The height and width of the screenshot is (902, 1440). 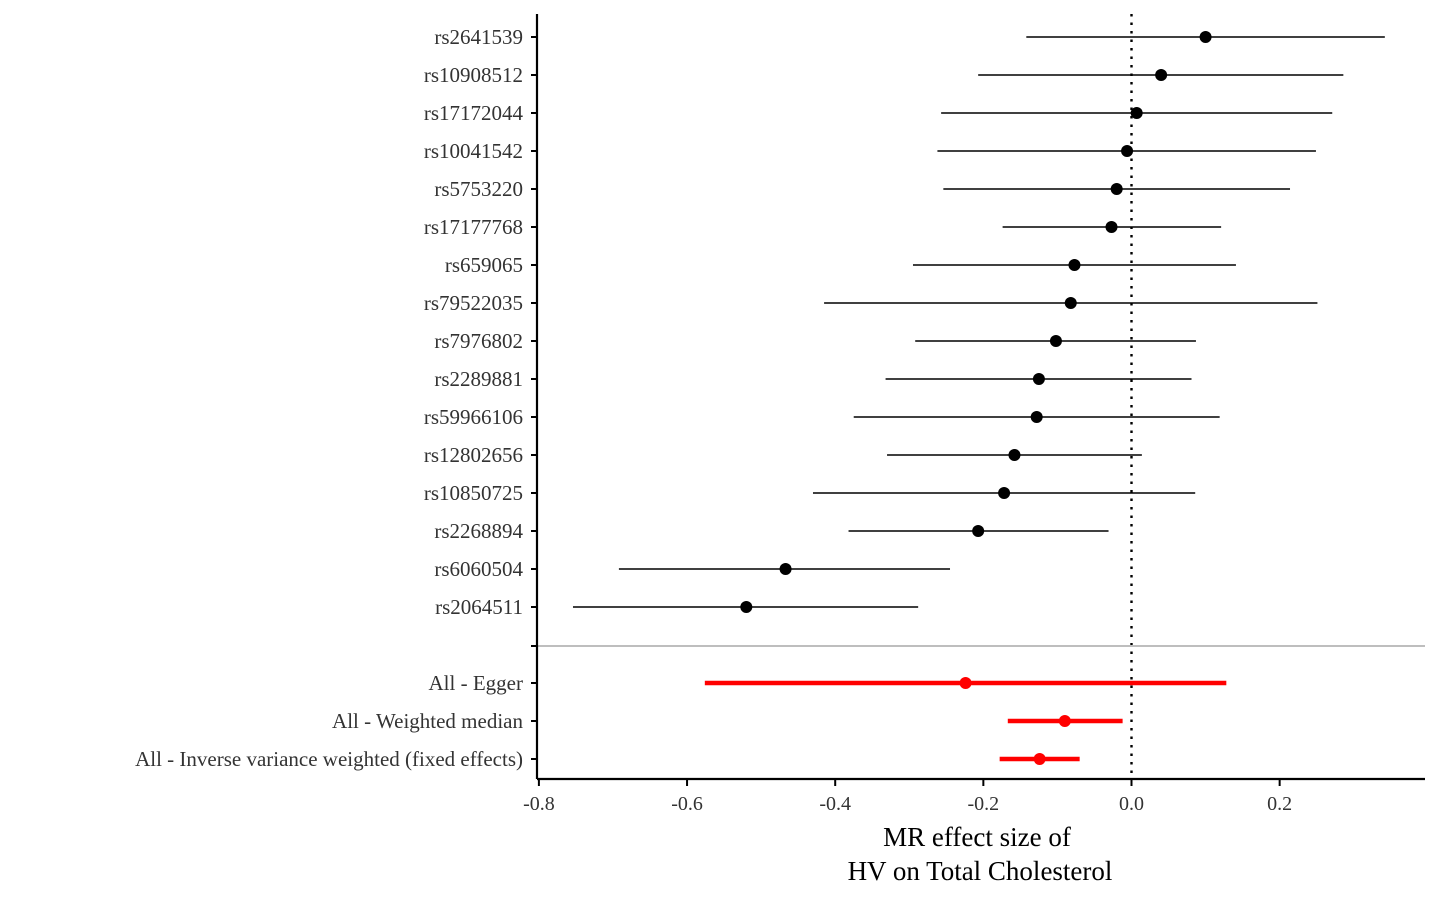 What do you see at coordinates (478, 189) in the screenshot?
I see `snp-label: rs5753220` at bounding box center [478, 189].